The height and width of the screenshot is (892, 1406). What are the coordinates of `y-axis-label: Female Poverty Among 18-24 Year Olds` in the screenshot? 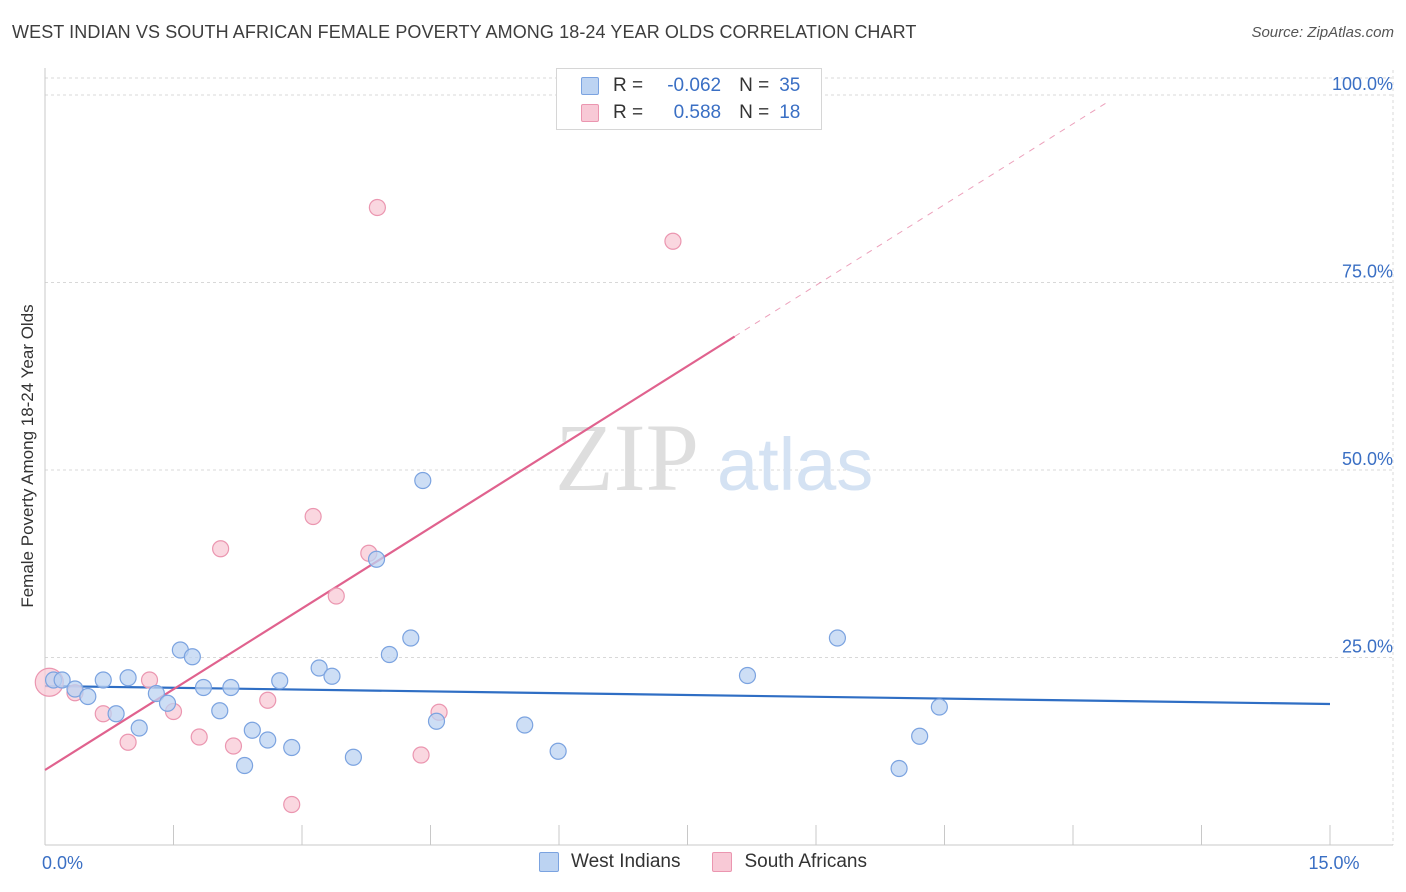 It's located at (27, 456).